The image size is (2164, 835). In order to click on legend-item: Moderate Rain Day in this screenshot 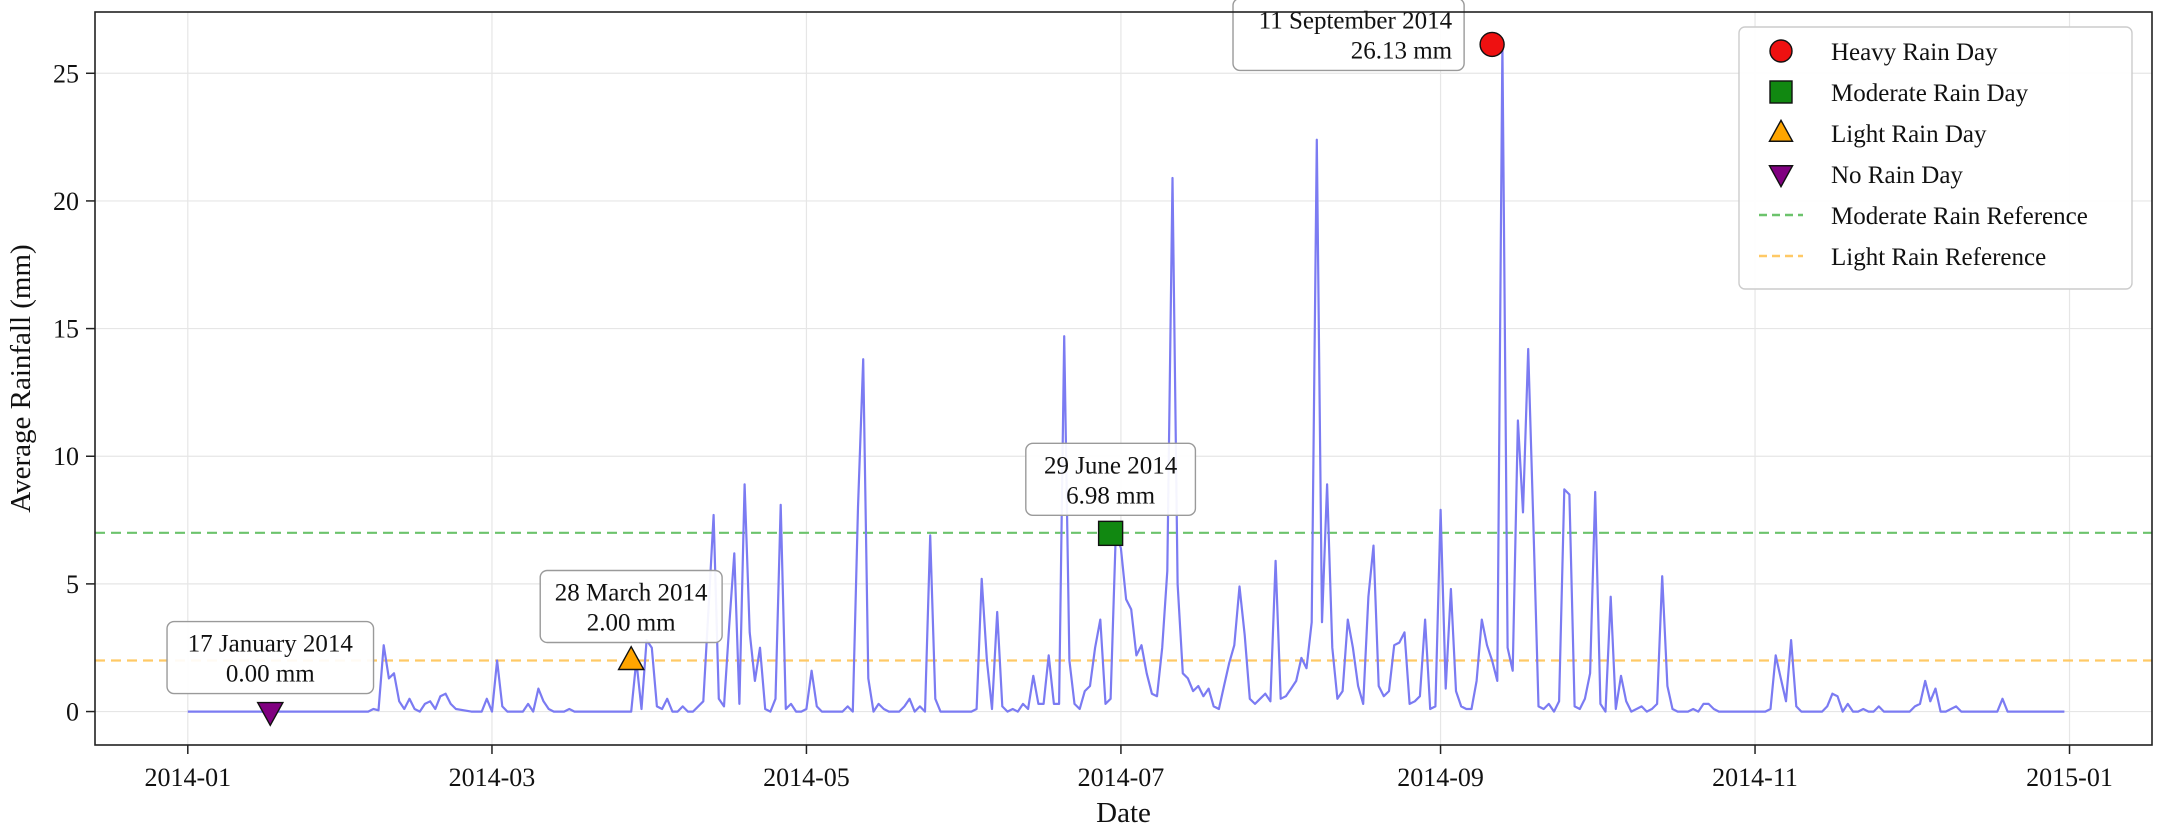, I will do `click(1899, 93)`.